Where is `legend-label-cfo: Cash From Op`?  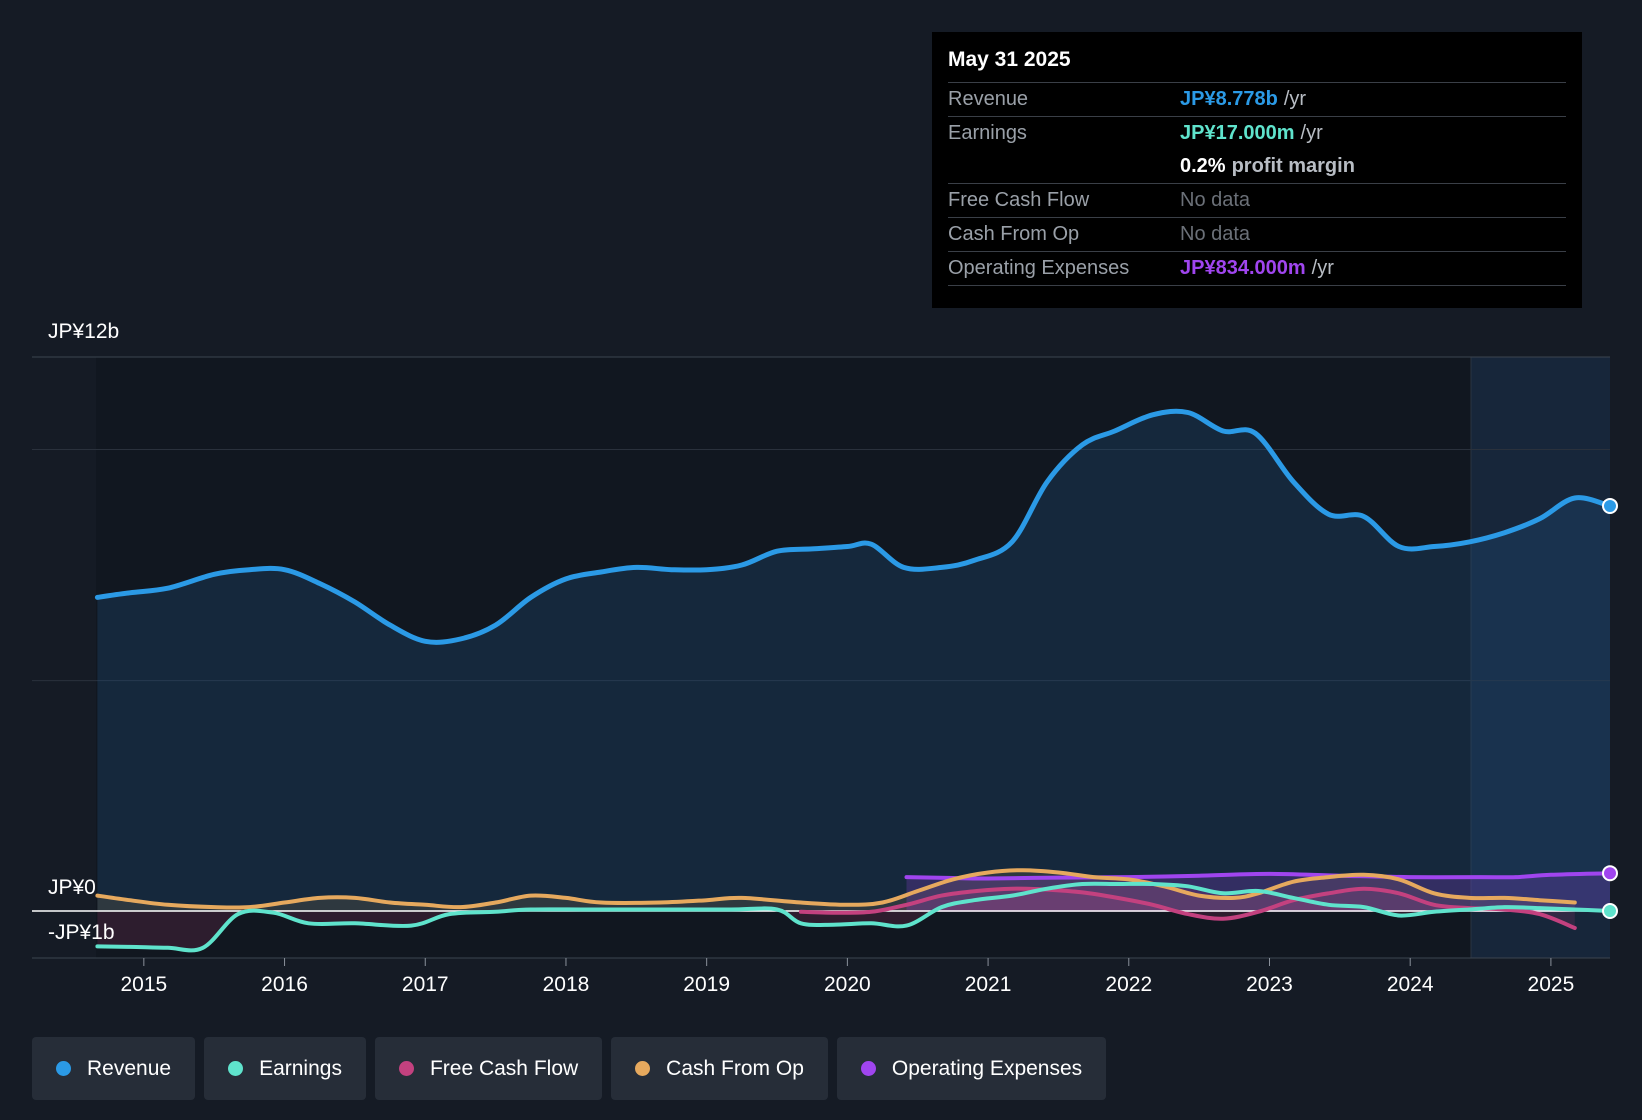
legend-label-cfo: Cash From Op is located at coordinates (735, 1068).